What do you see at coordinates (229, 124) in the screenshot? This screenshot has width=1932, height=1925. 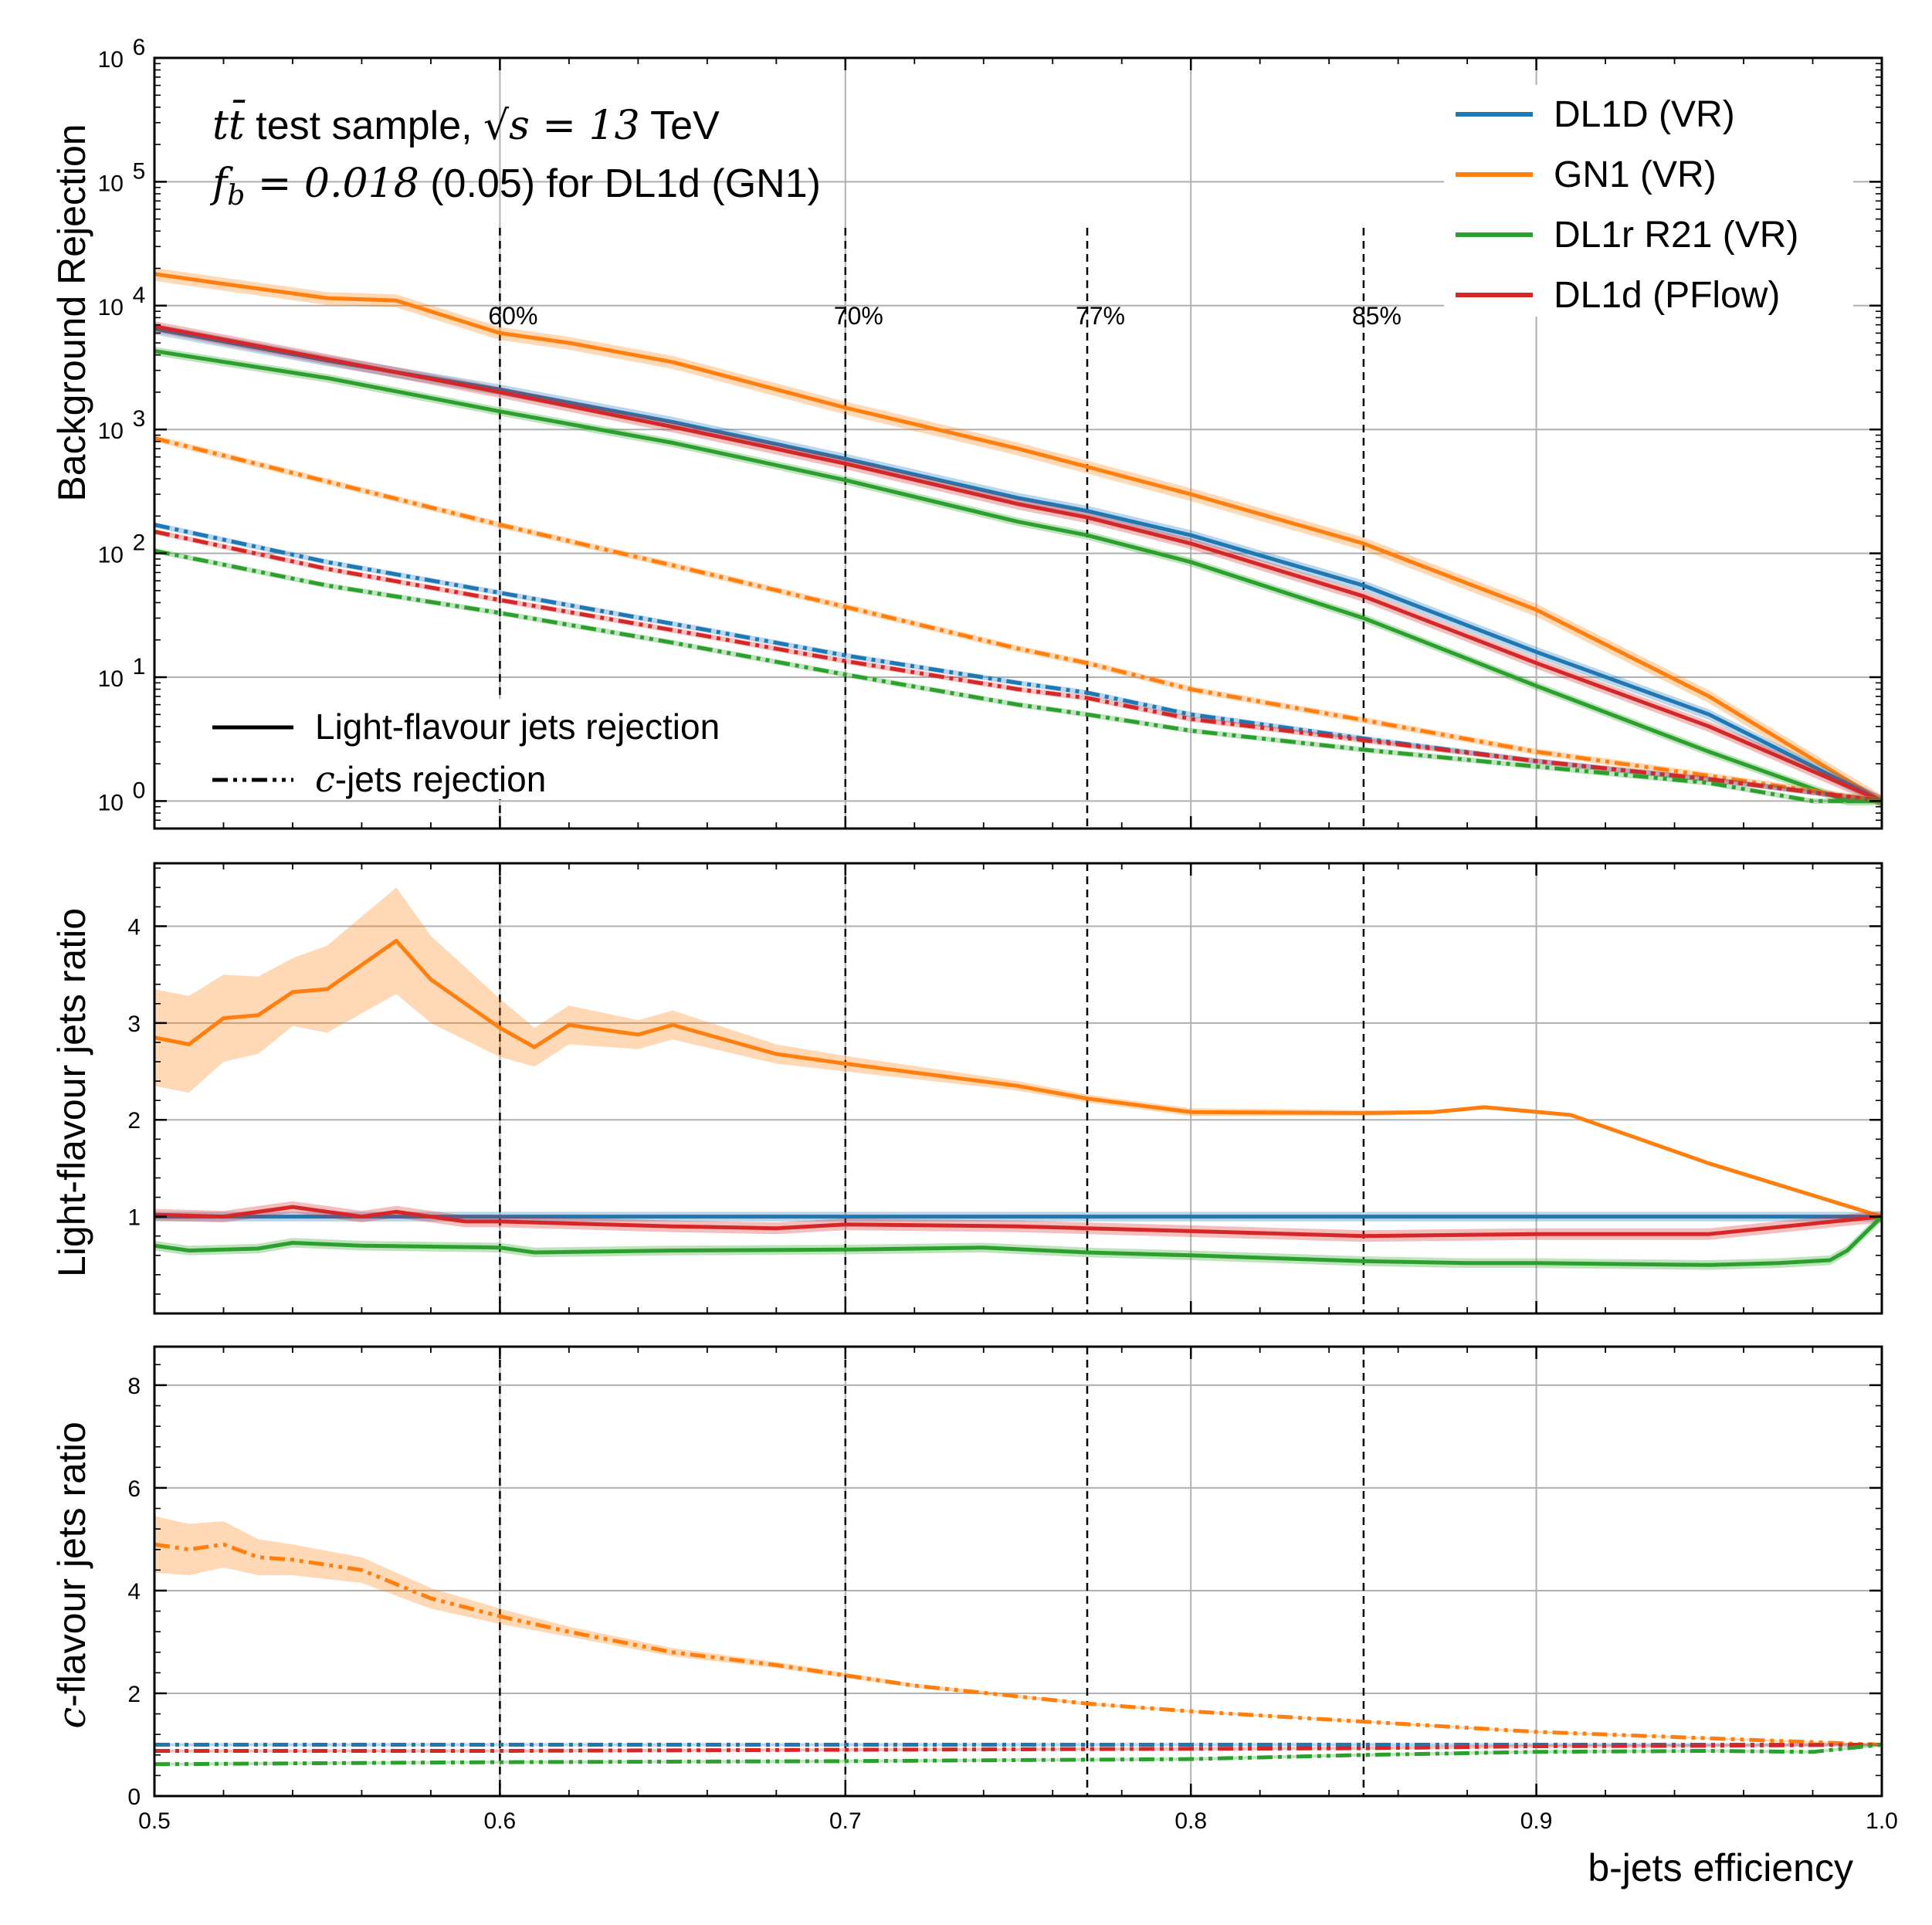 I see `annotation-ttbar: tt̄` at bounding box center [229, 124].